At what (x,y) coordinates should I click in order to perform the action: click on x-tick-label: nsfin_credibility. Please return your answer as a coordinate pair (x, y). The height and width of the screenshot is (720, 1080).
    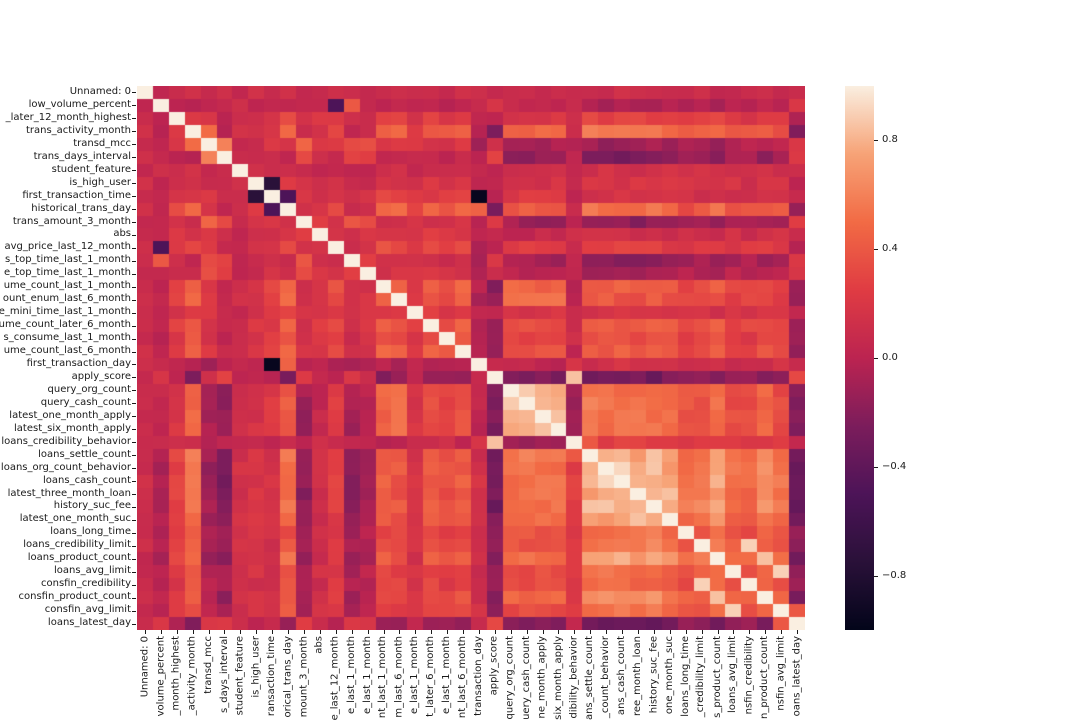
    Looking at the image, I should click on (749, 675).